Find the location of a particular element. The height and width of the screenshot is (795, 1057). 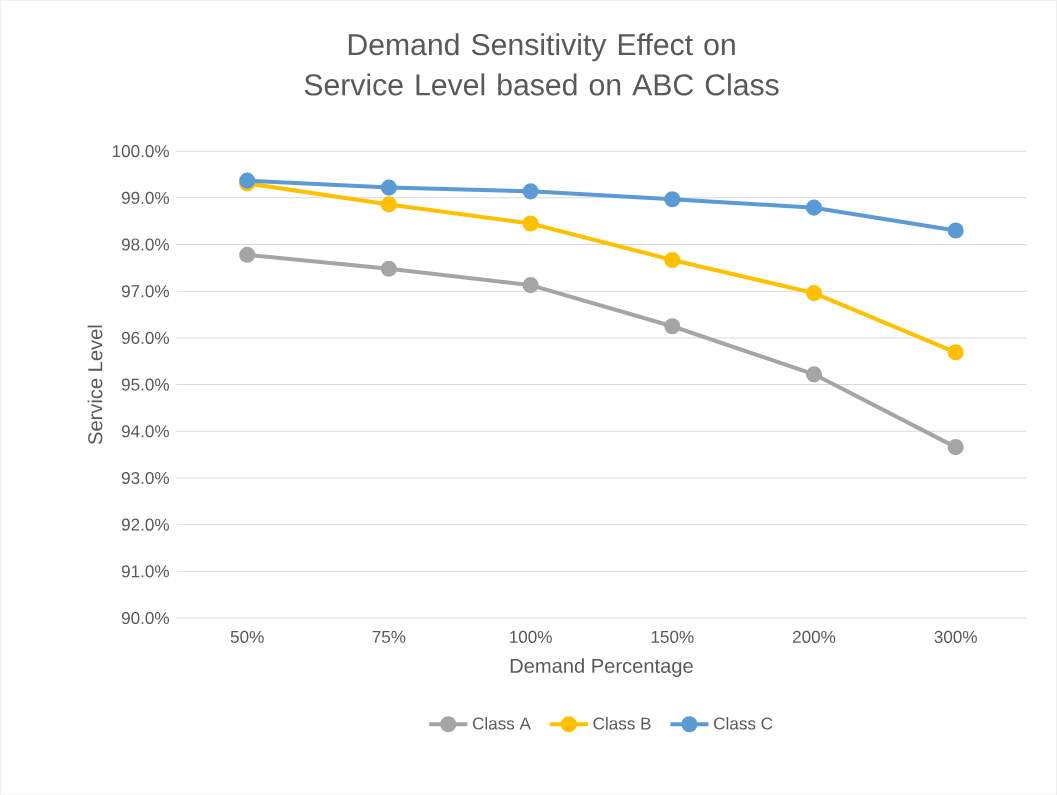

y-tick-label: 93.0% is located at coordinates (145, 477).